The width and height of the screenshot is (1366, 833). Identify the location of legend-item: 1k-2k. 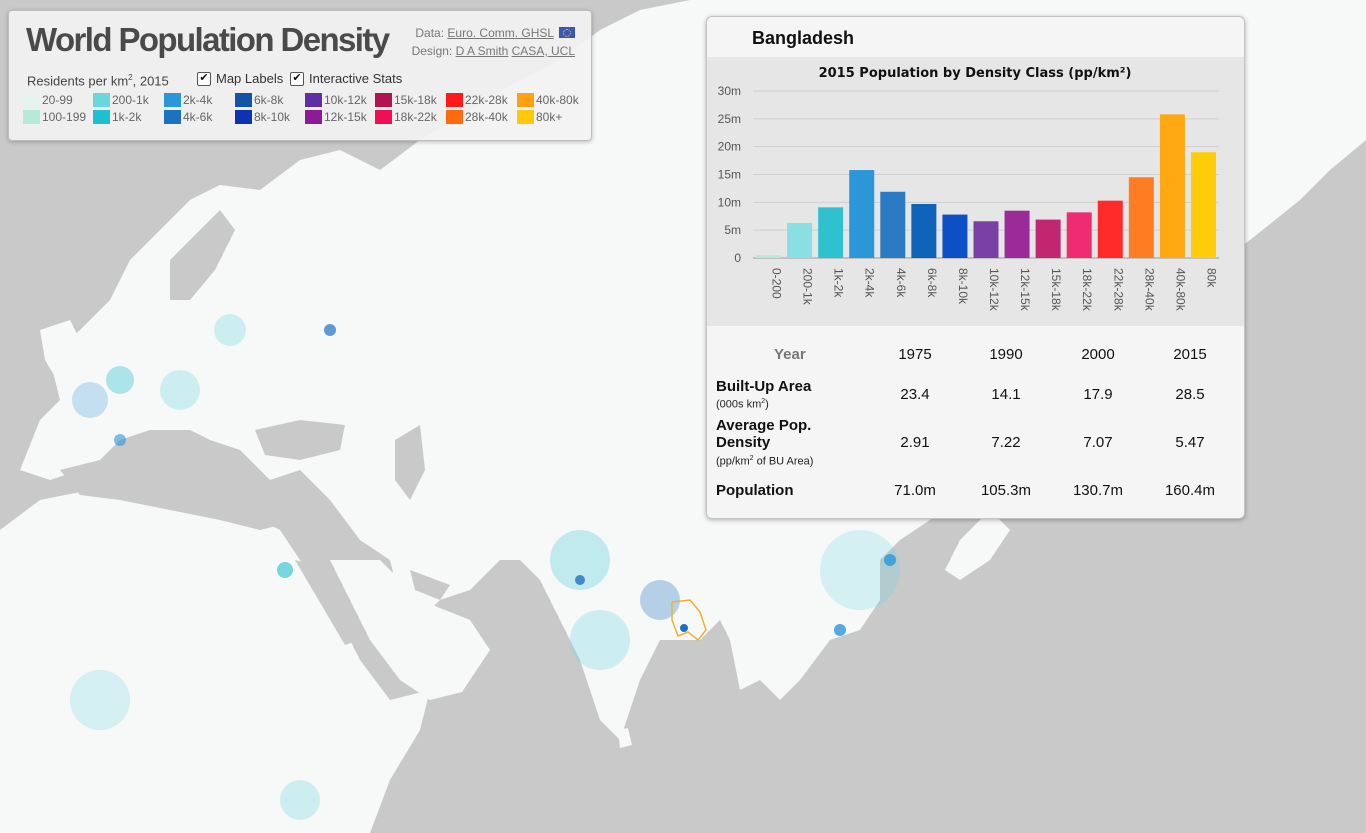
(117, 117).